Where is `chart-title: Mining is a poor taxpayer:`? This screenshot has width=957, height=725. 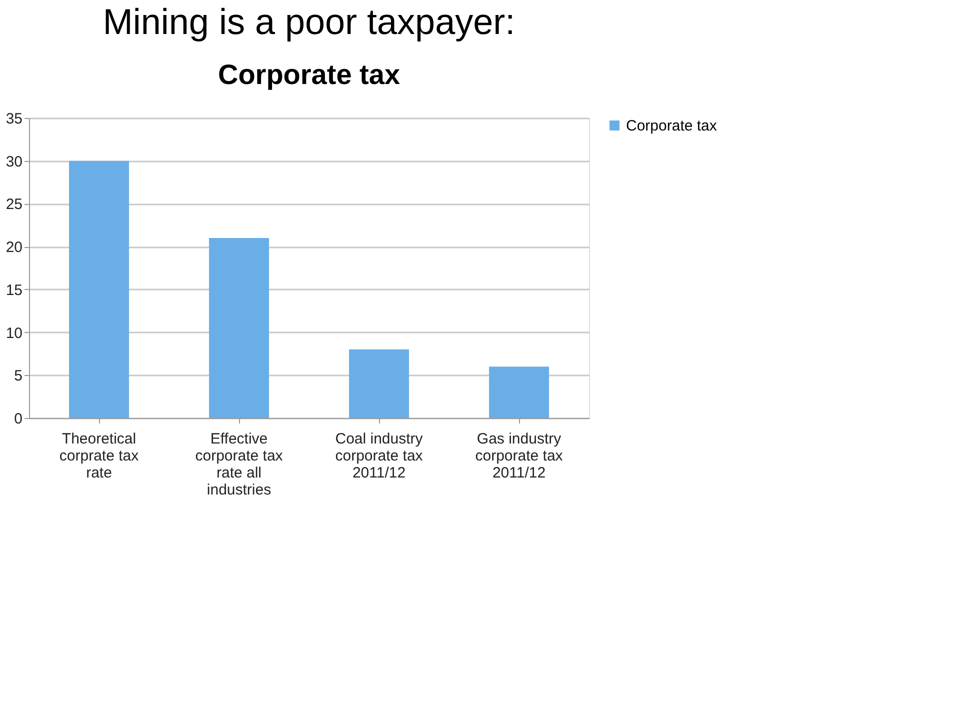
chart-title: Mining is a poor taxpayer: is located at coordinates (309, 21).